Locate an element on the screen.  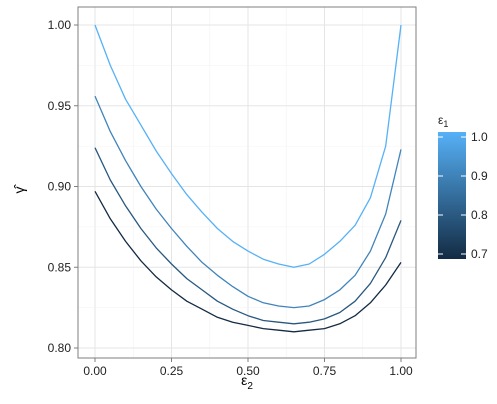
x-tick-label: 1.00 is located at coordinates (401, 371).